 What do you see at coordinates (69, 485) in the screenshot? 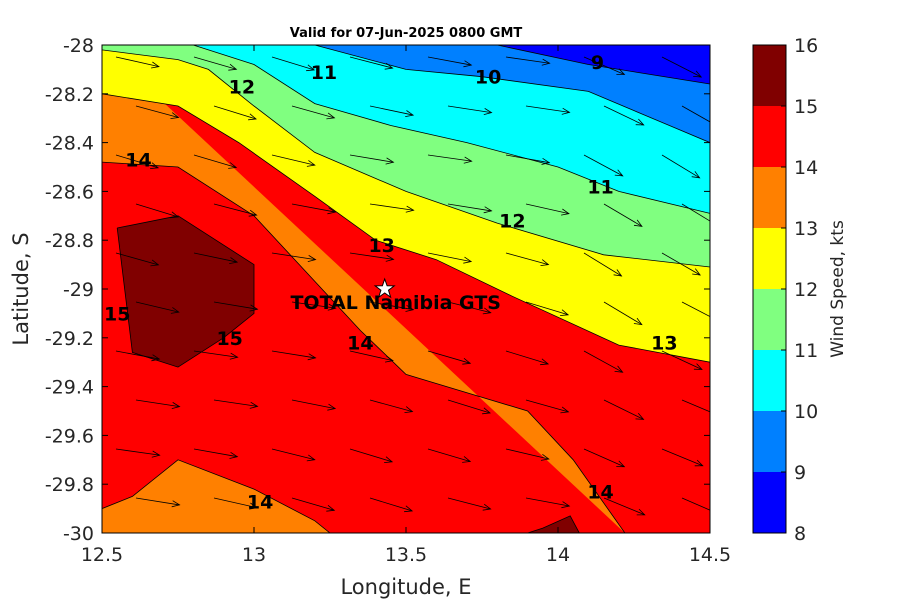
I see `y-tick-label: -29.8` at bounding box center [69, 485].